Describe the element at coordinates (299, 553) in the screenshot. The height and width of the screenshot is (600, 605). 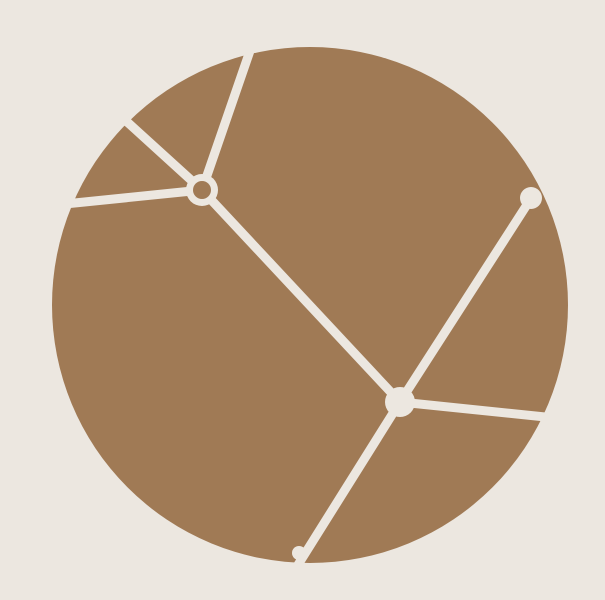
I see `edge-node-bottom` at that location.